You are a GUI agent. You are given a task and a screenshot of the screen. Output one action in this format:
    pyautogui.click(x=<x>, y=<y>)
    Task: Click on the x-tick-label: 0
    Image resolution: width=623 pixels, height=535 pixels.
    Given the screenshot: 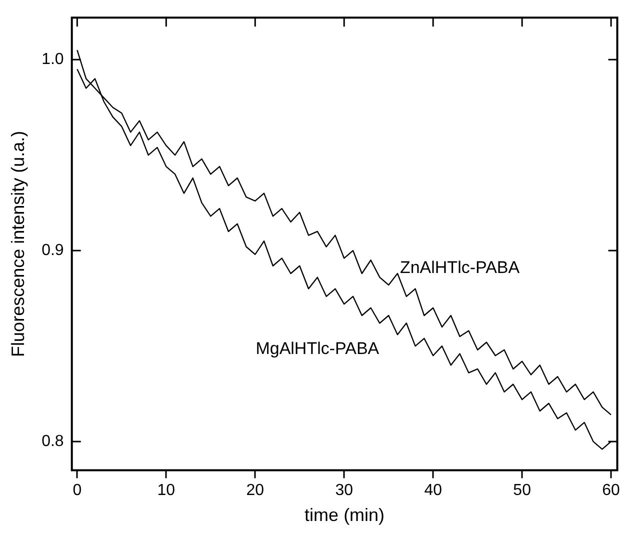 What is the action you would take?
    pyautogui.click(x=77, y=491)
    